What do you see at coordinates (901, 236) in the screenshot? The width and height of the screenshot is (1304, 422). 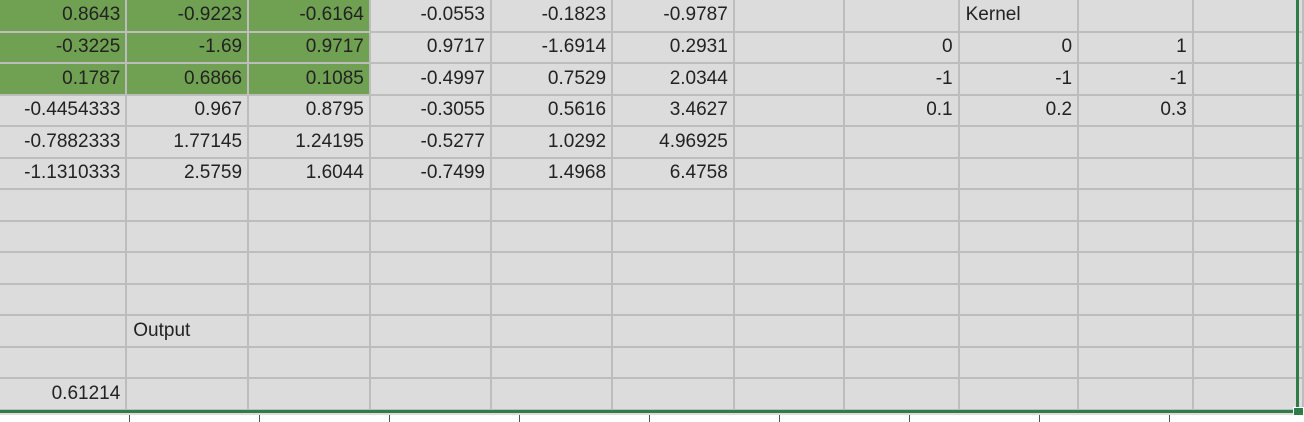 I see `cell-r8-c8` at bounding box center [901, 236].